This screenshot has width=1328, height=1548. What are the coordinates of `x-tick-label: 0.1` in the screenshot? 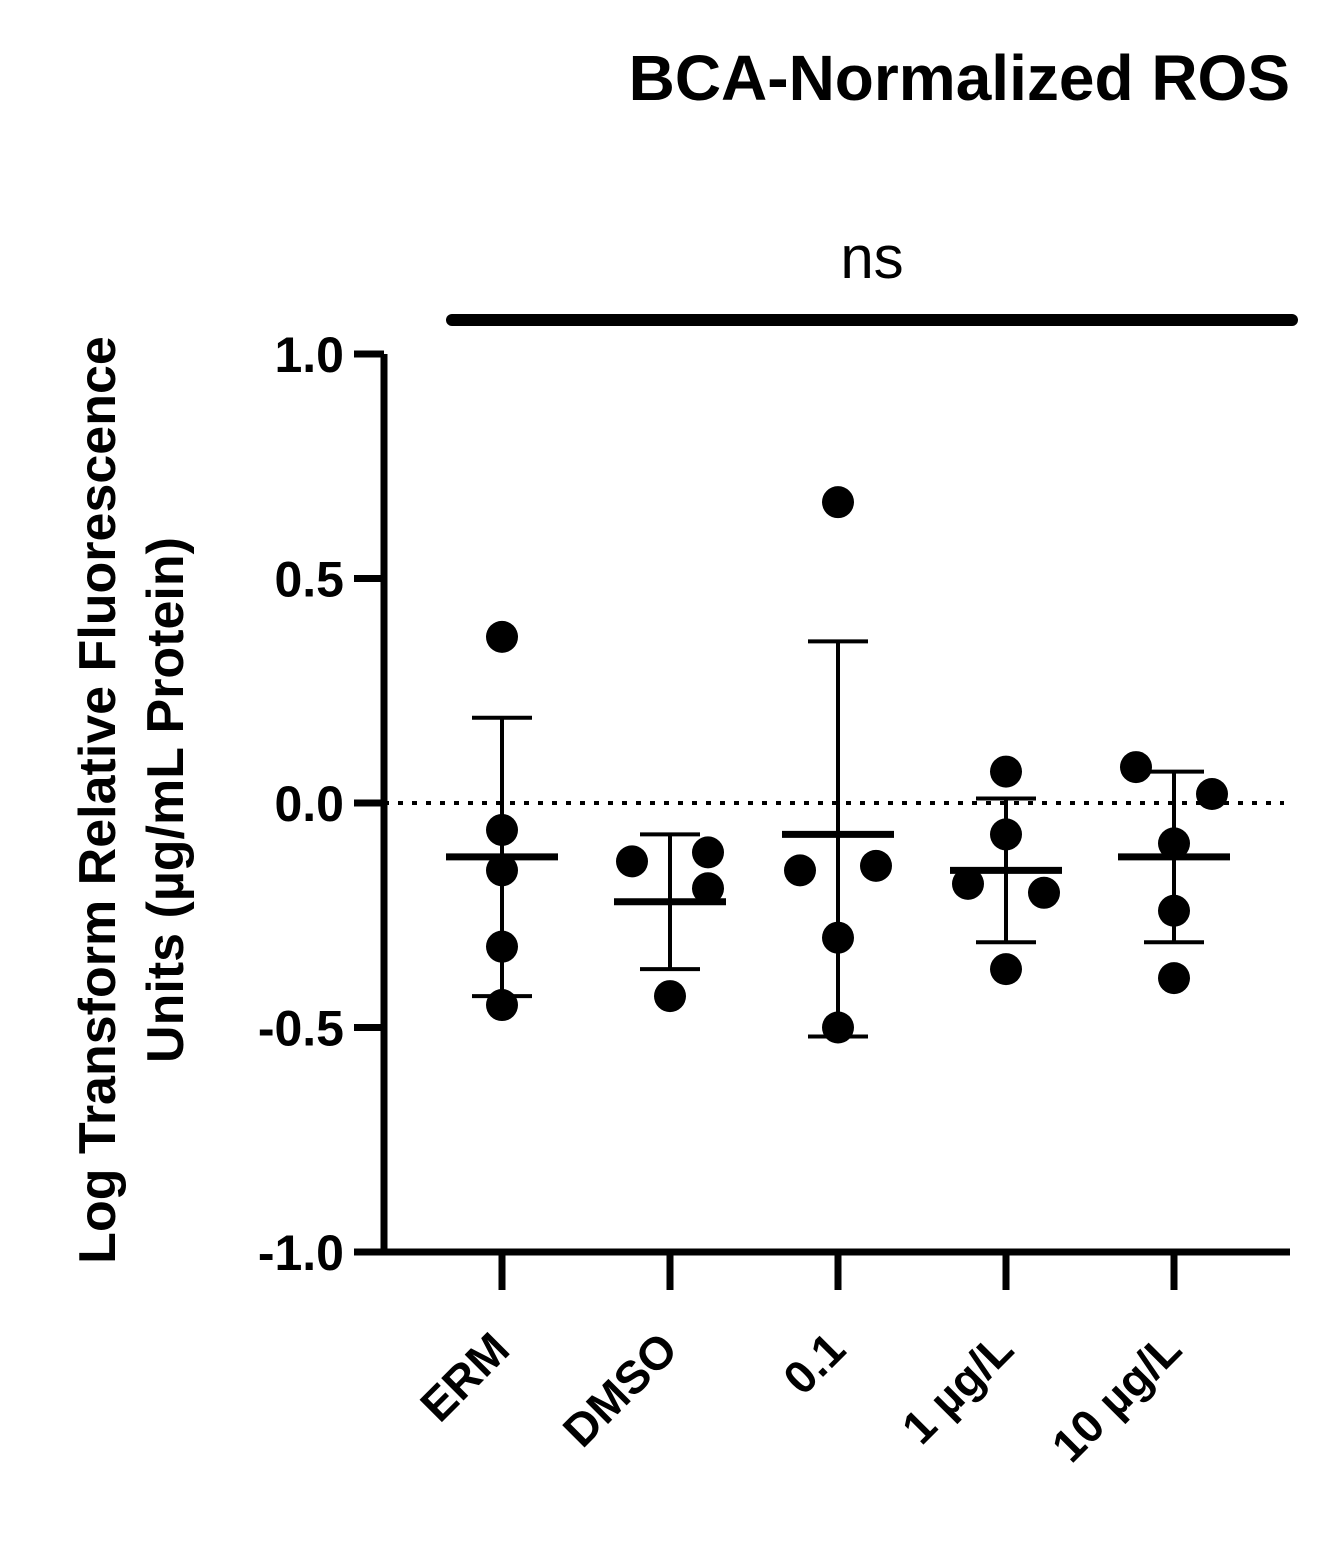 It's located at (814, 1363).